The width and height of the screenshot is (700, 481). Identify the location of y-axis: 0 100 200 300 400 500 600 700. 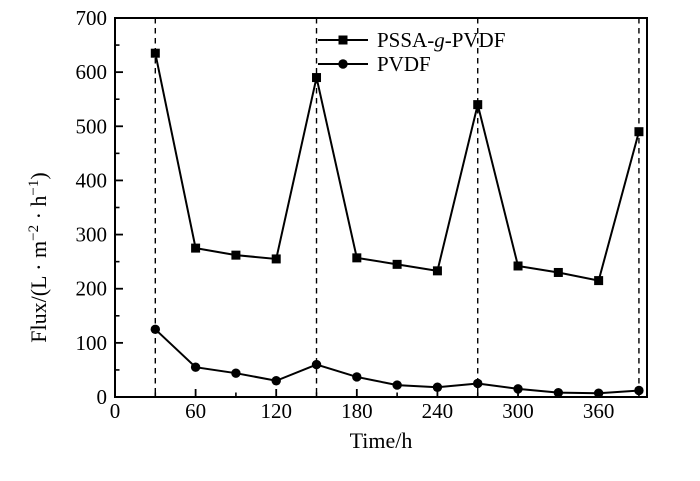
(99, 207).